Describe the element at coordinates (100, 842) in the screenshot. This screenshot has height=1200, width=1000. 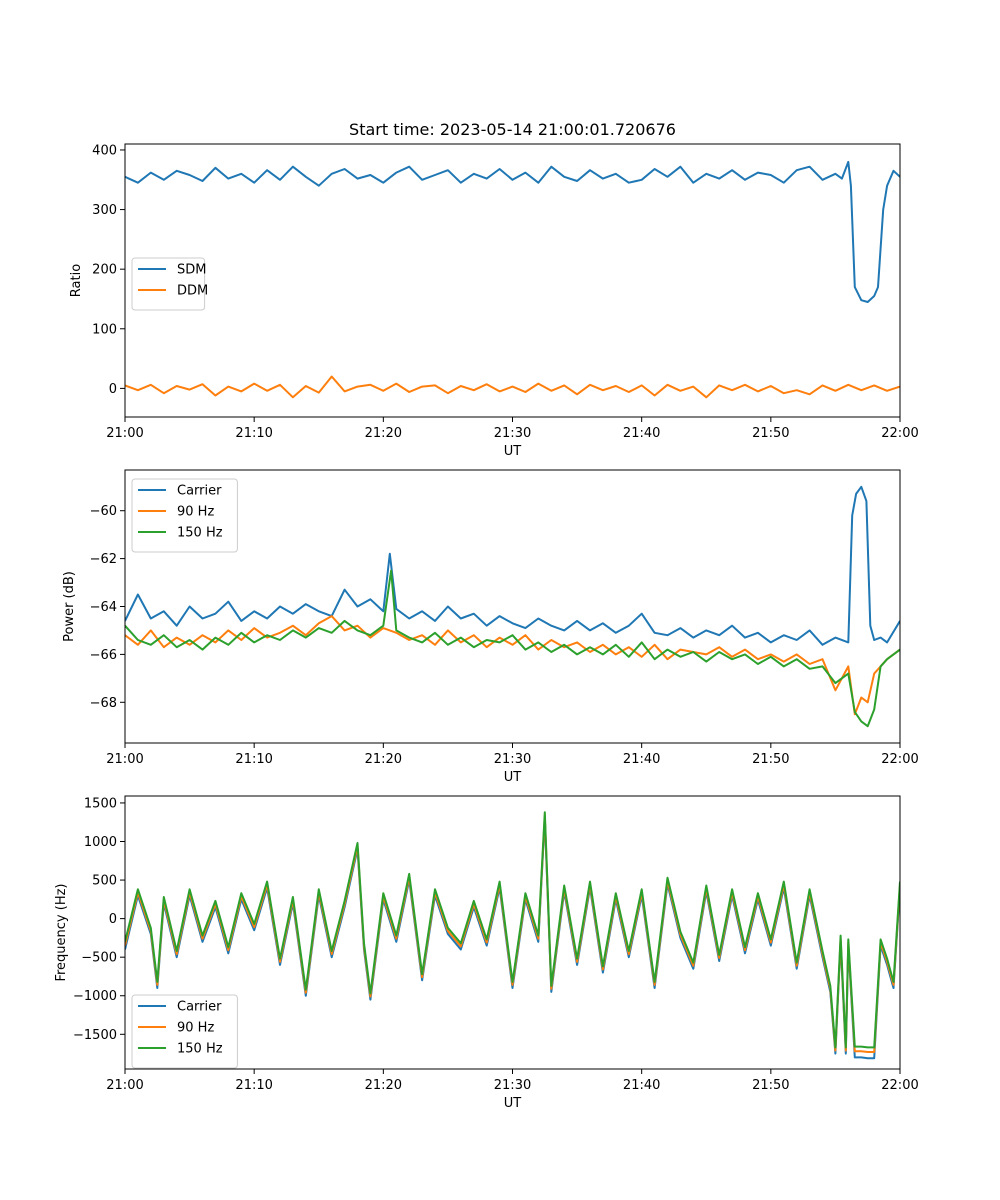
I see `y-tick-label: 1000` at that location.